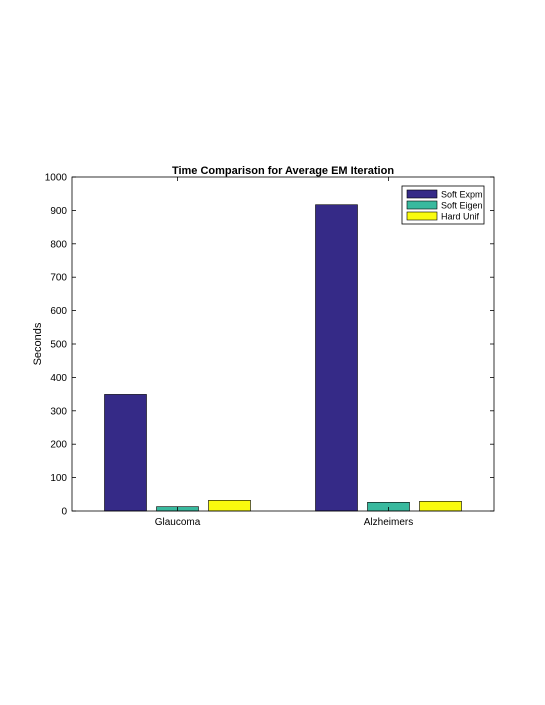  Describe the element at coordinates (58, 411) in the screenshot. I see `y-tick-label: 300` at that location.